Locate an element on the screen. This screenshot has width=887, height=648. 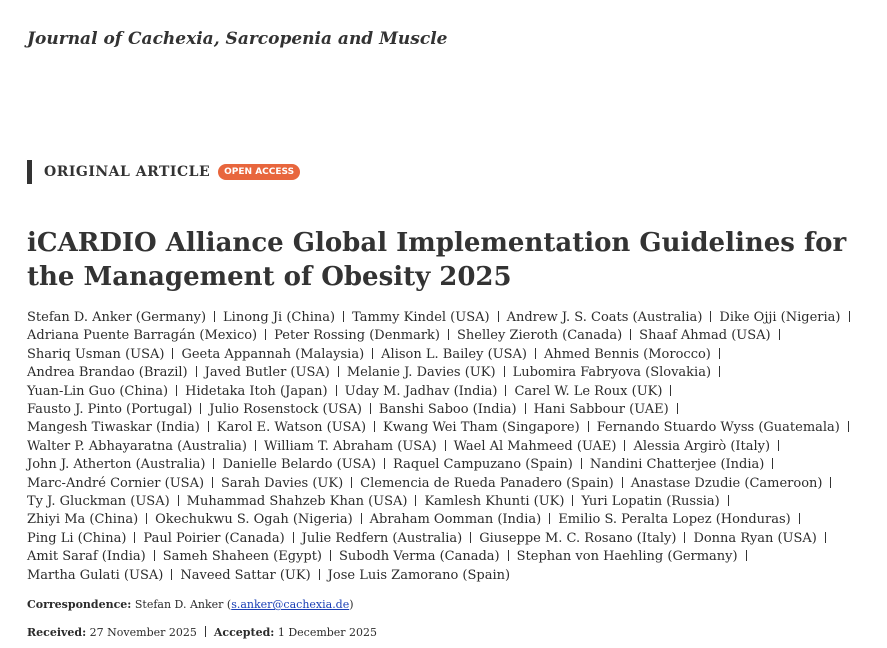
author: Stephan von Haehling (Germany) is located at coordinates (627, 557).